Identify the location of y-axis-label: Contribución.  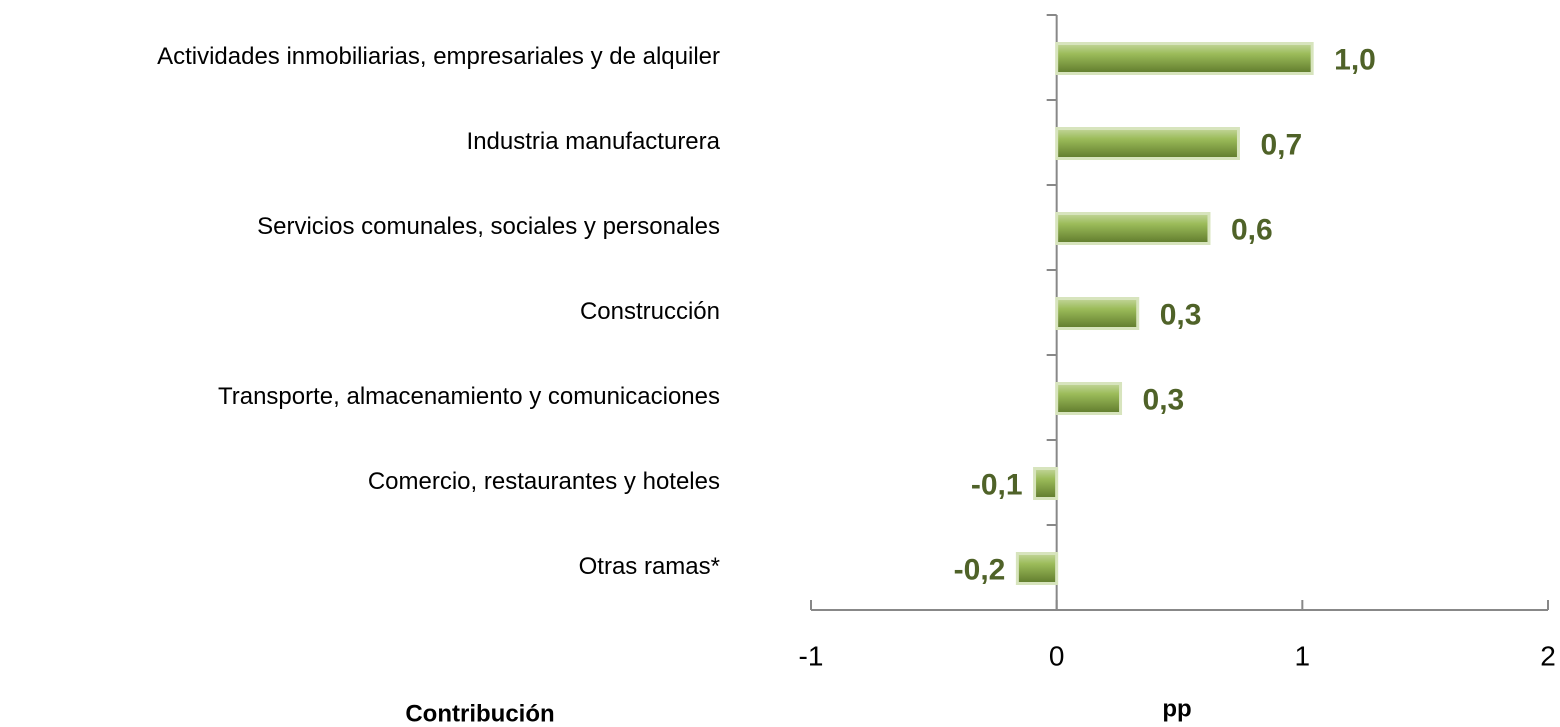
(479, 713).